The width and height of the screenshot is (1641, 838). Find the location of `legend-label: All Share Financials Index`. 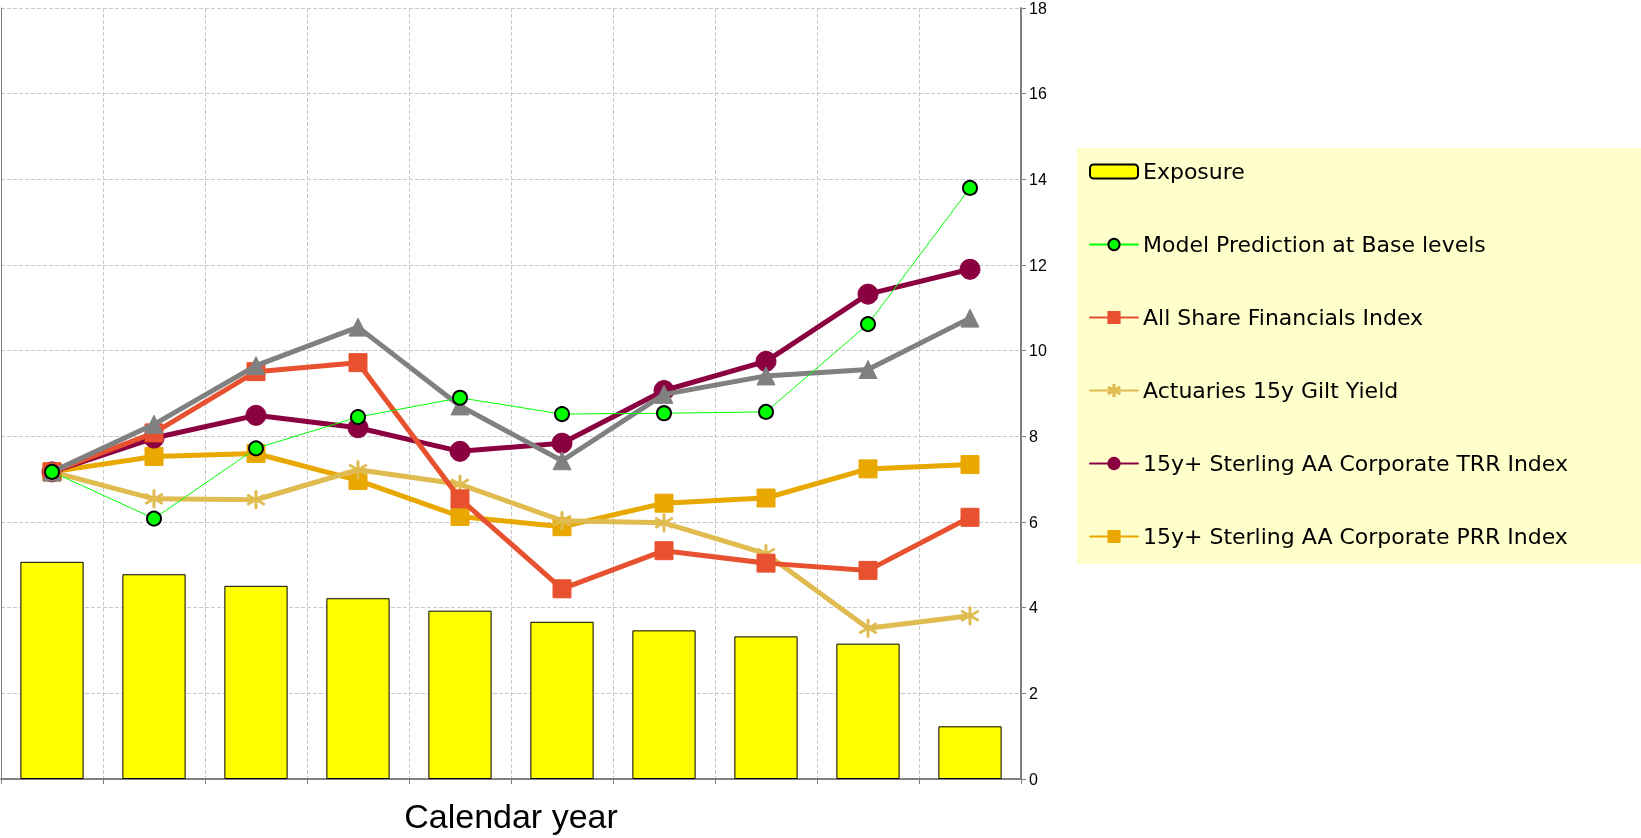

legend-label: All Share Financials Index is located at coordinates (1283, 317).